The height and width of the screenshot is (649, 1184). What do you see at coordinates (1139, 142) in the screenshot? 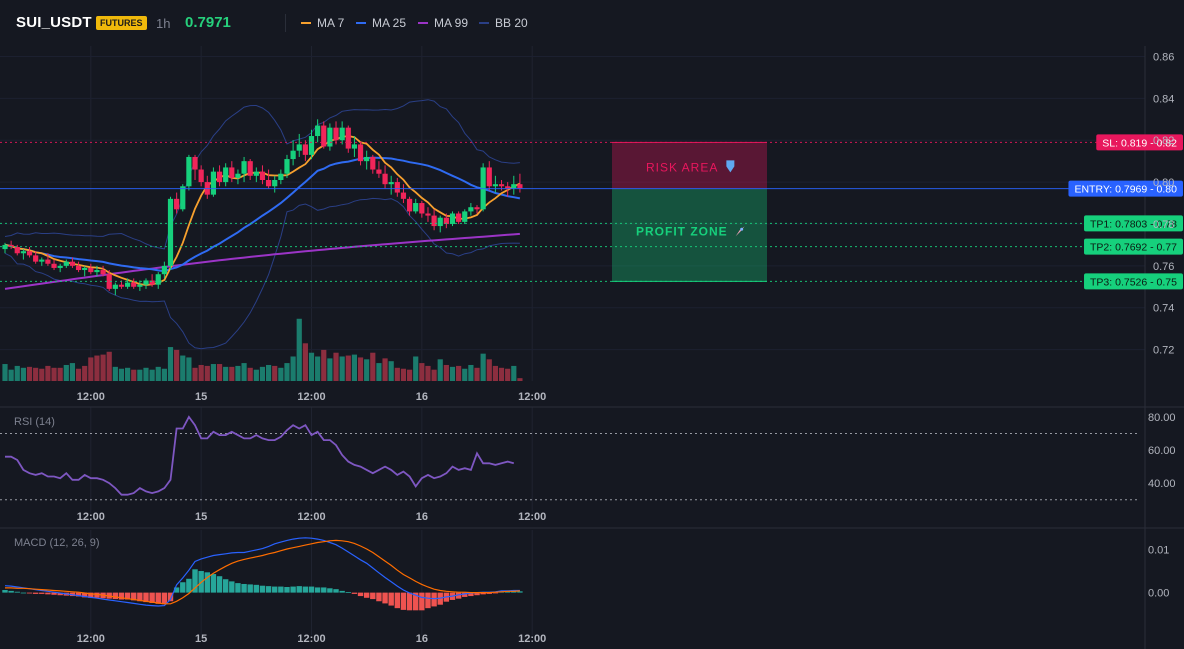
I see `level-tag: SL: 0.819 - 0.82` at bounding box center [1139, 142].